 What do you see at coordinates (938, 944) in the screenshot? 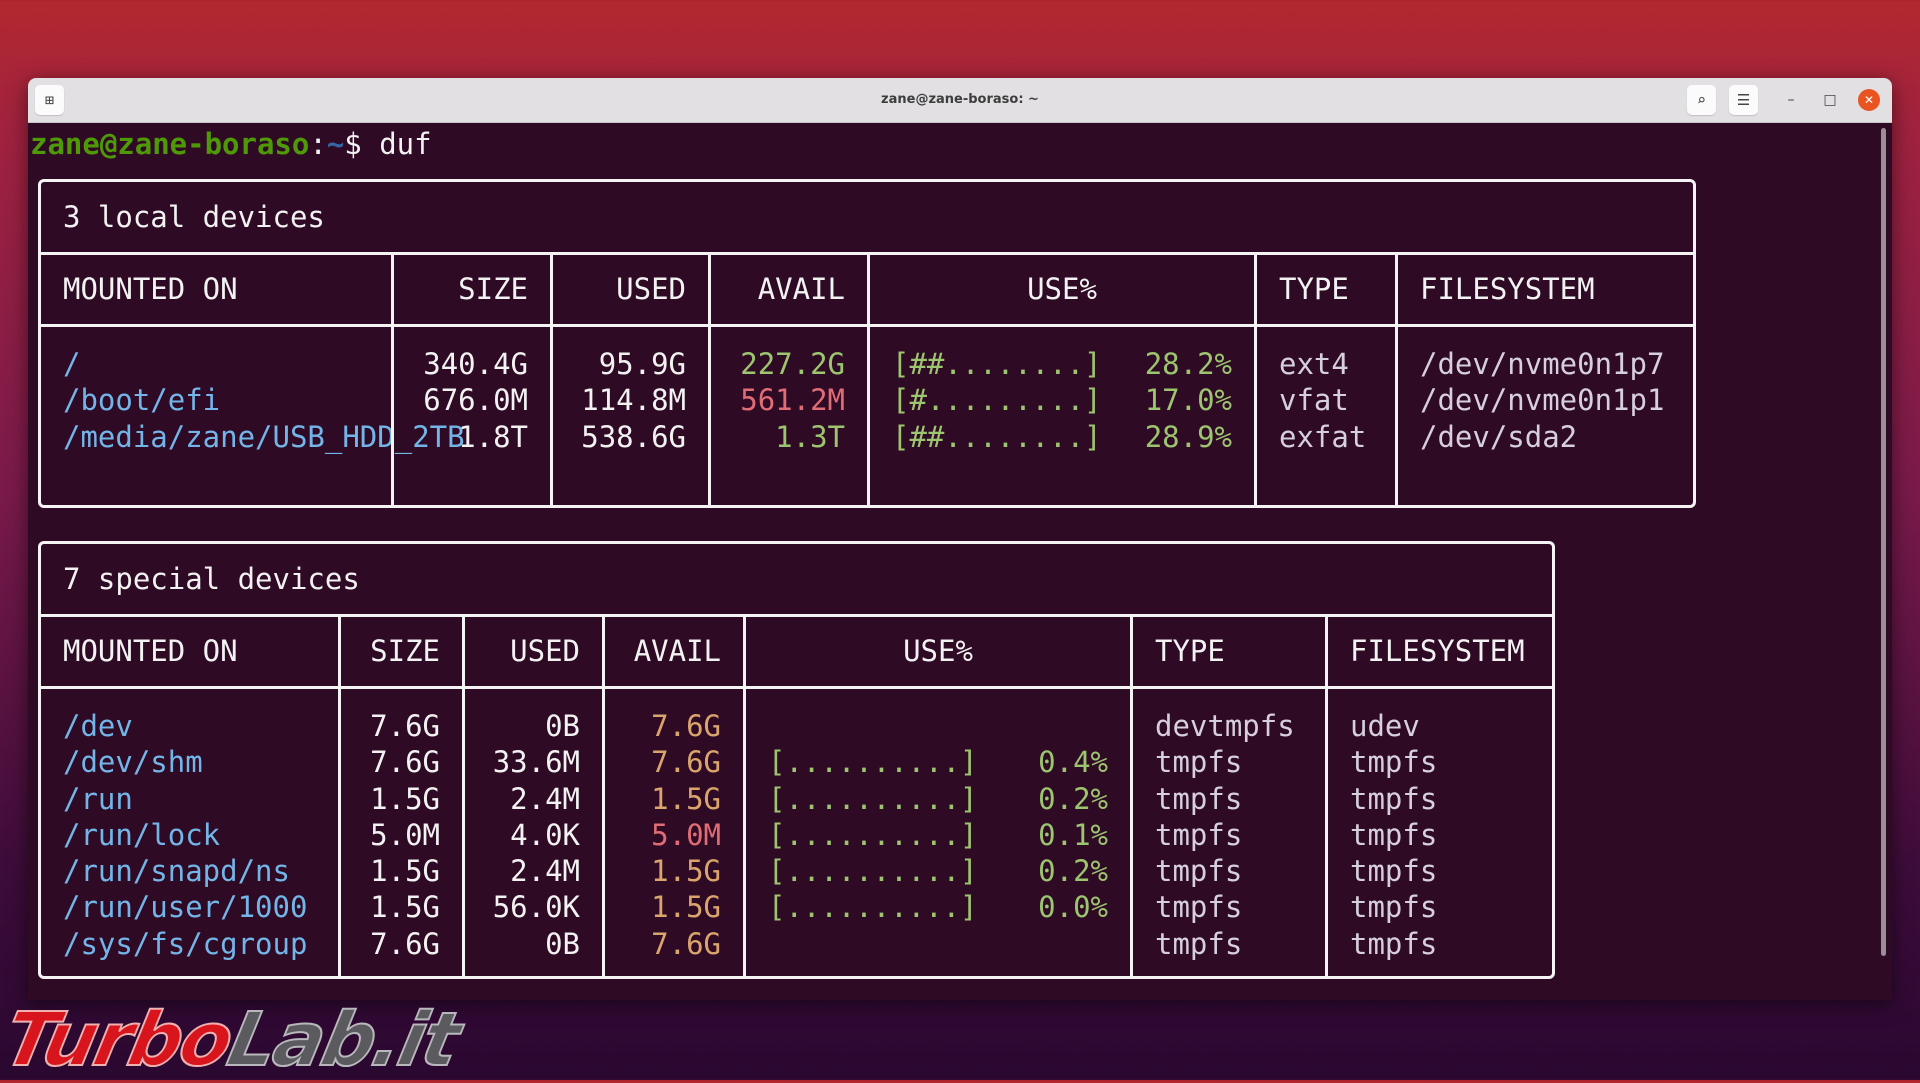
I see `usage-cell` at bounding box center [938, 944].